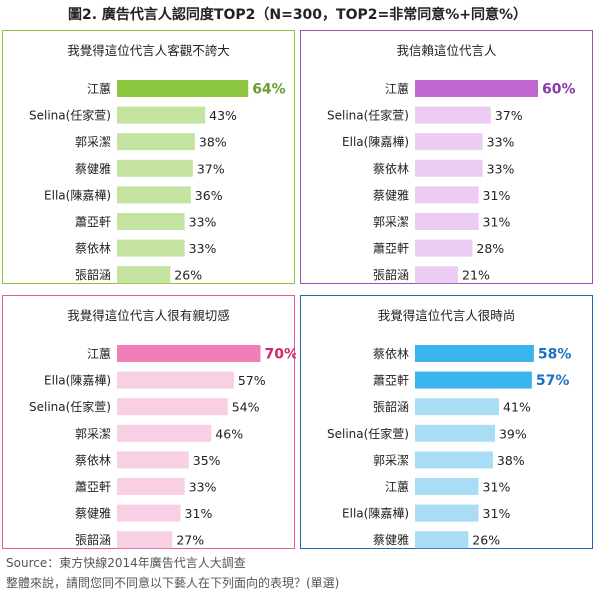 The height and width of the screenshot is (591, 595). What do you see at coordinates (173, 583) in the screenshot?
I see `question-note: 整體來說，請問您同不同意以下藝人在下列面向的表現？(單選)` at bounding box center [173, 583].